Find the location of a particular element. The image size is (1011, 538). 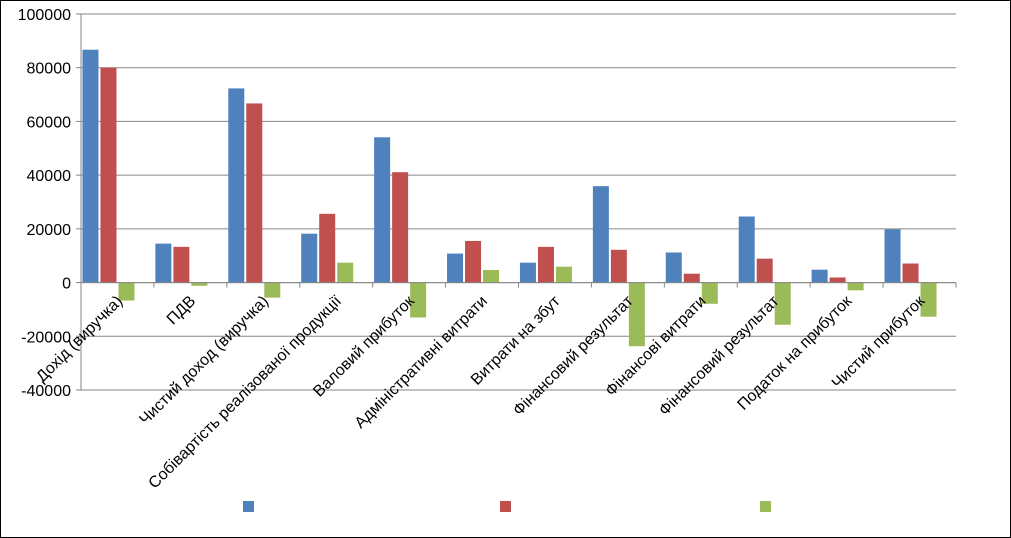

legend is located at coordinates (507, 506).